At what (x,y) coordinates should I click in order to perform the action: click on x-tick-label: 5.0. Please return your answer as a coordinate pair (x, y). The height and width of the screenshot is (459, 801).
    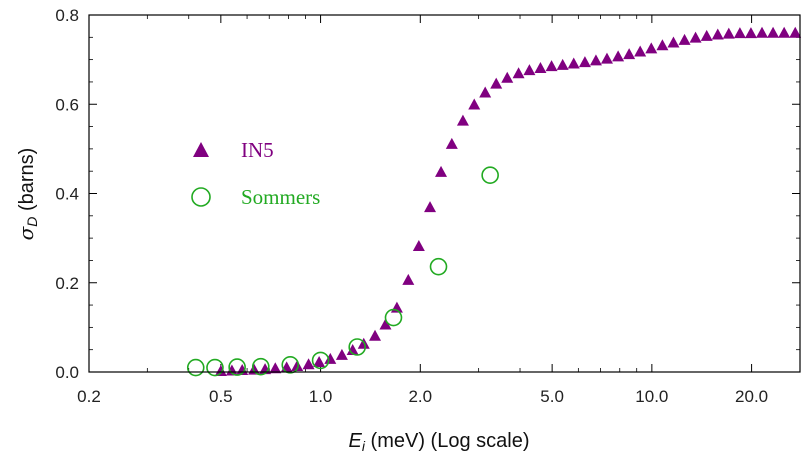
    Looking at the image, I should click on (552, 396).